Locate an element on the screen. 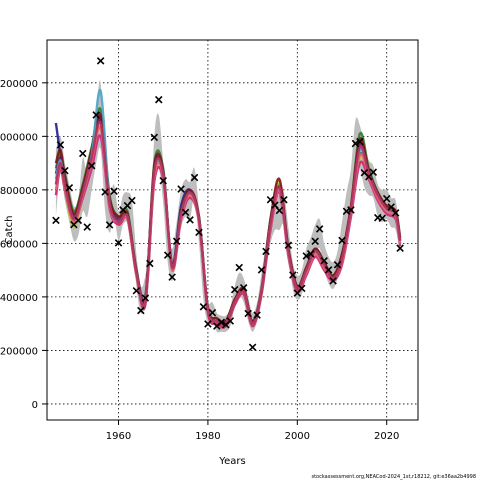 The height and width of the screenshot is (480, 480). y-axis-title: Catch is located at coordinates (9, 230).